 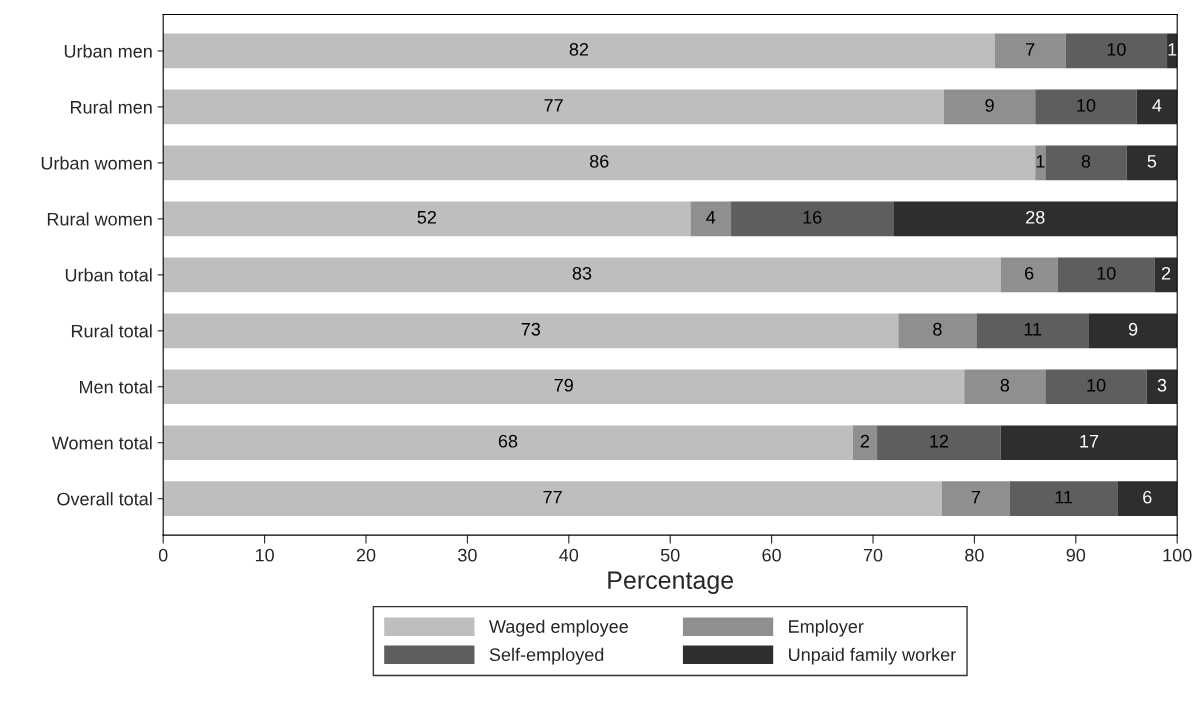 What do you see at coordinates (99, 219) in the screenshot?
I see `y-tick-label: Rural women` at bounding box center [99, 219].